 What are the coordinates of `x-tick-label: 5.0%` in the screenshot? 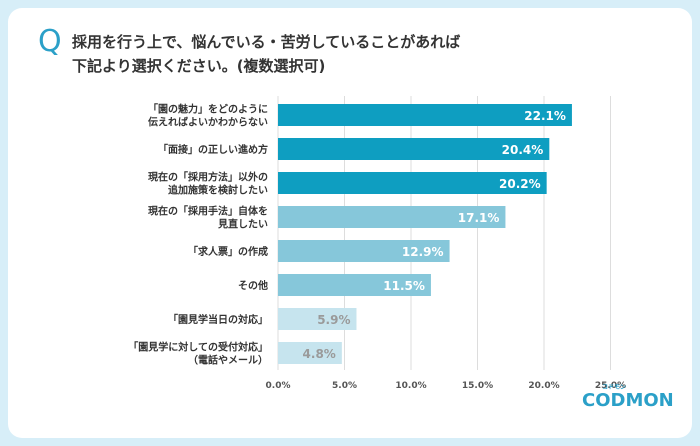 It's located at (344, 386).